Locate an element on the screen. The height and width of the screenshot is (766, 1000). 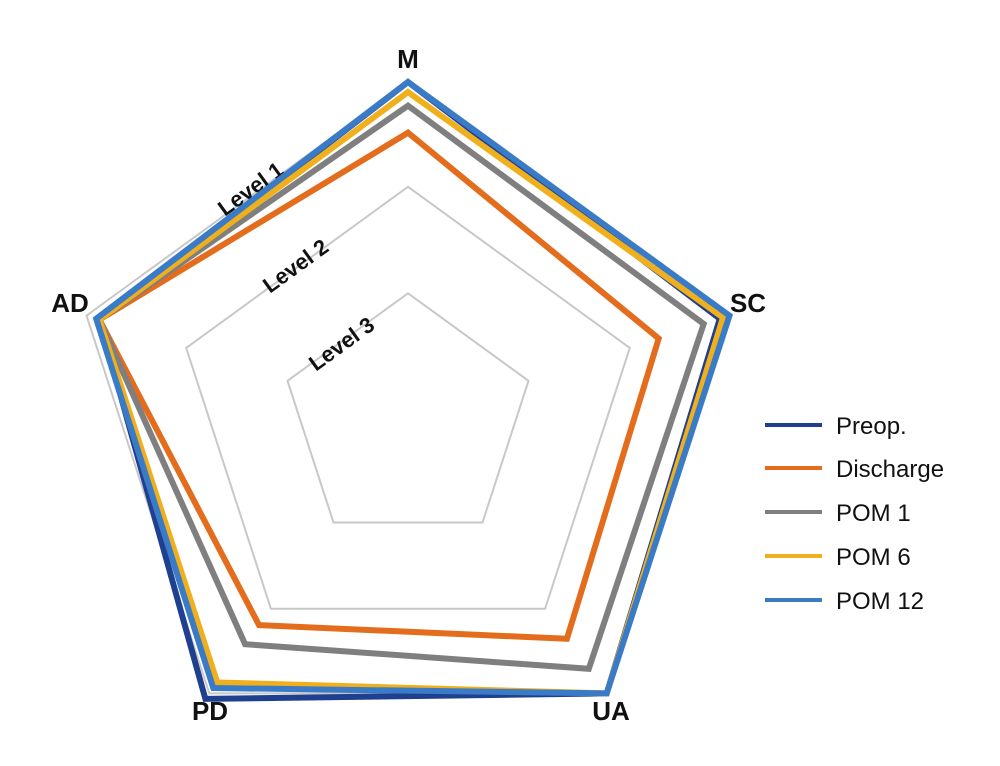
legend-label-pom6: POM 6 is located at coordinates (873, 557).